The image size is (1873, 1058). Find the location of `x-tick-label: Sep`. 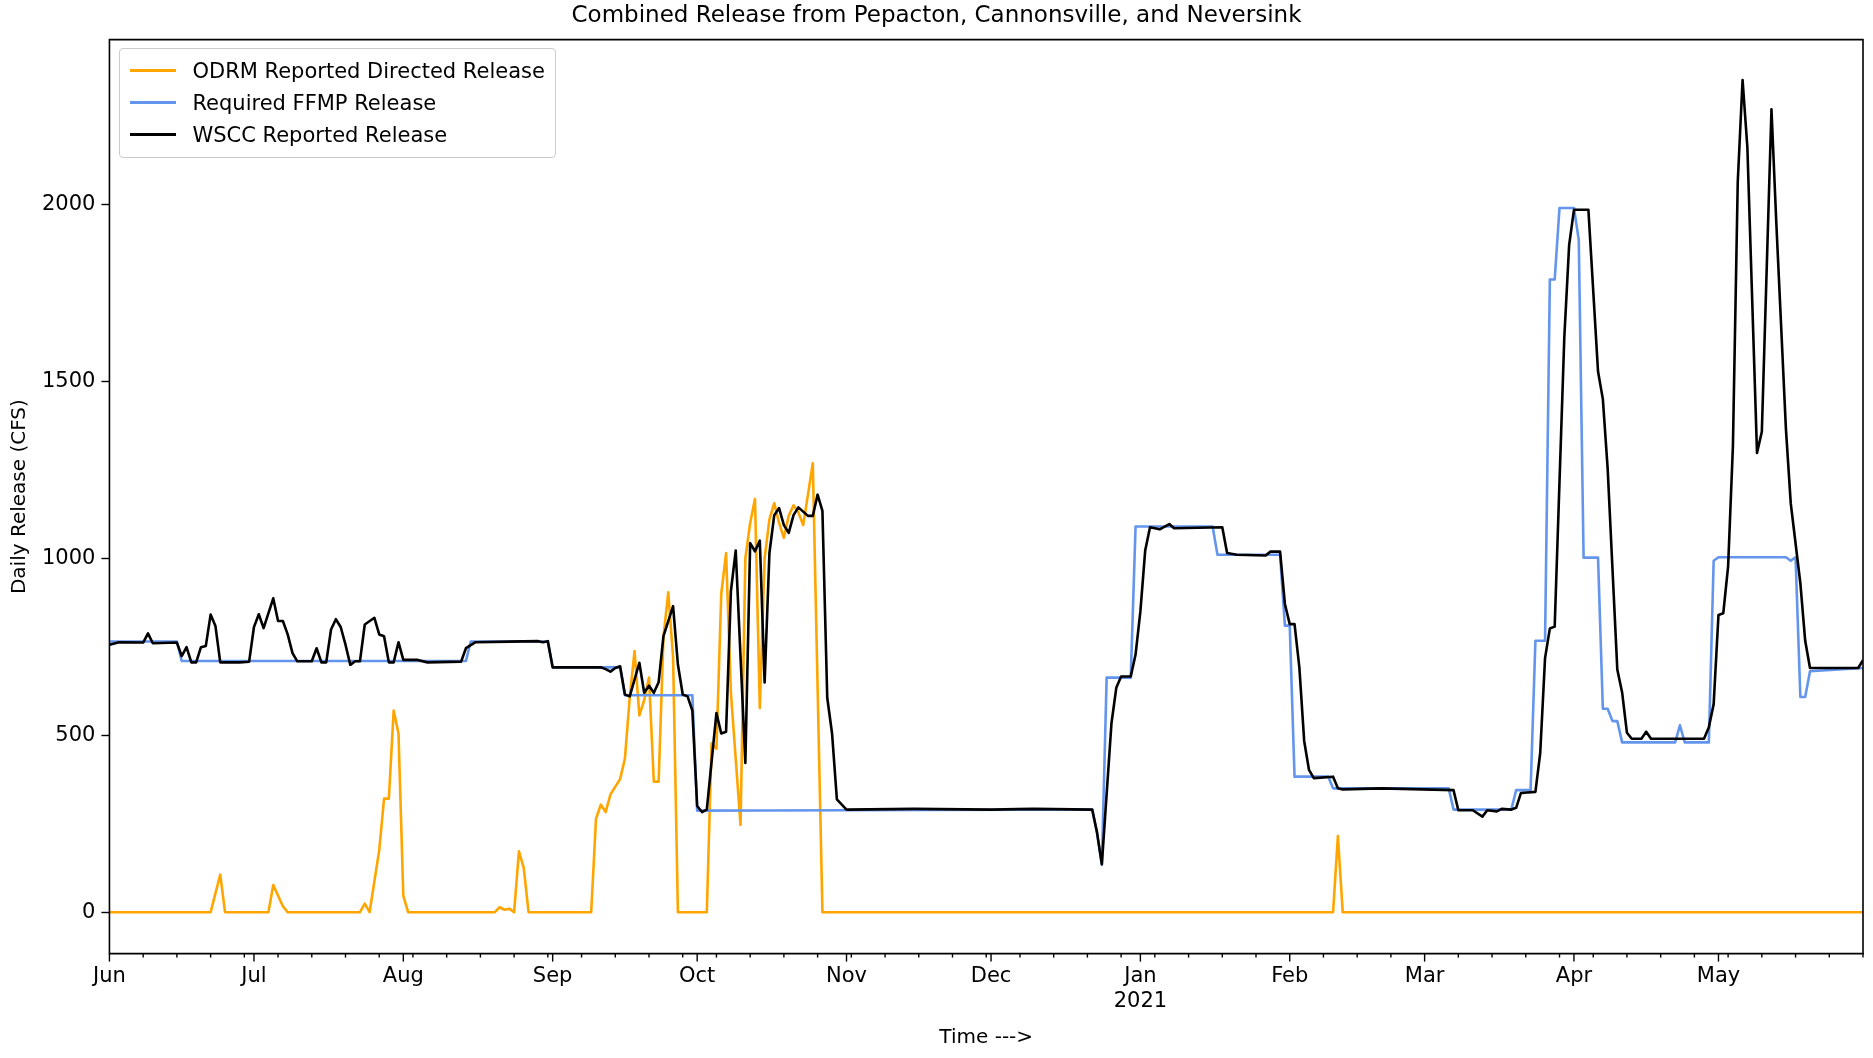

x-tick-label: Sep is located at coordinates (552, 974).